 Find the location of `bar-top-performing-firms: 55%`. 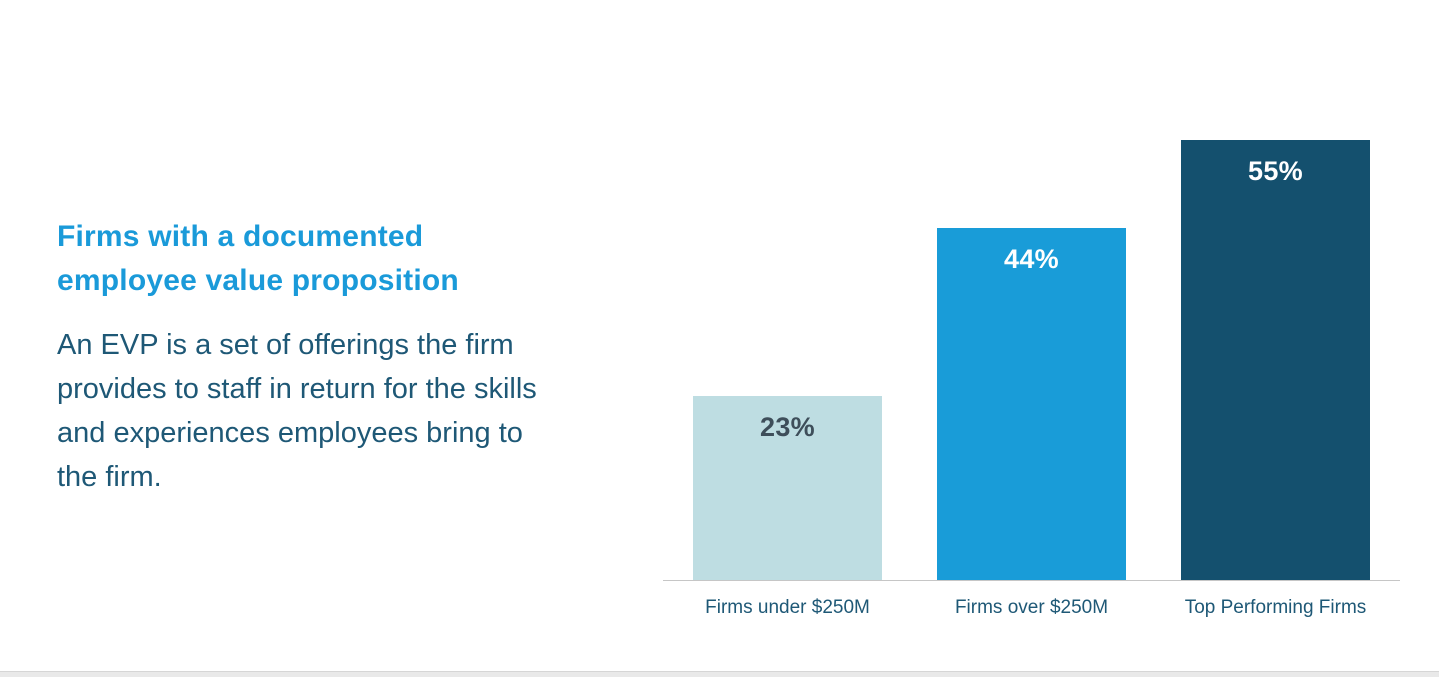

bar-top-performing-firms: 55% is located at coordinates (1275, 360).